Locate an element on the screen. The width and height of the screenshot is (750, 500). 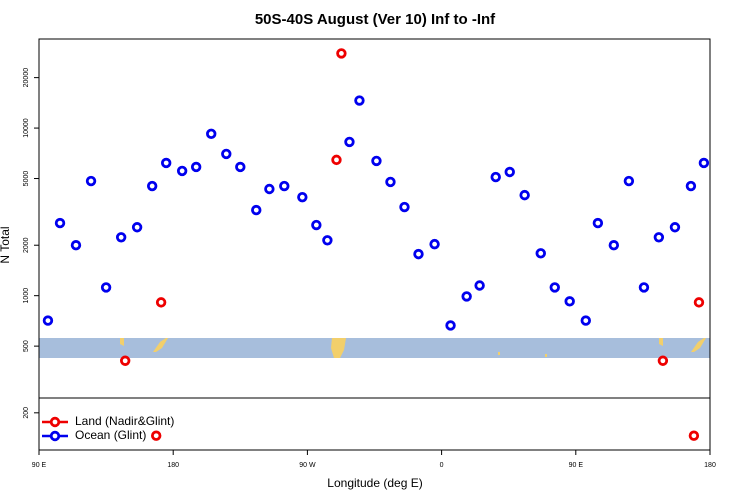
ocean-strip is located at coordinates (374, 348).